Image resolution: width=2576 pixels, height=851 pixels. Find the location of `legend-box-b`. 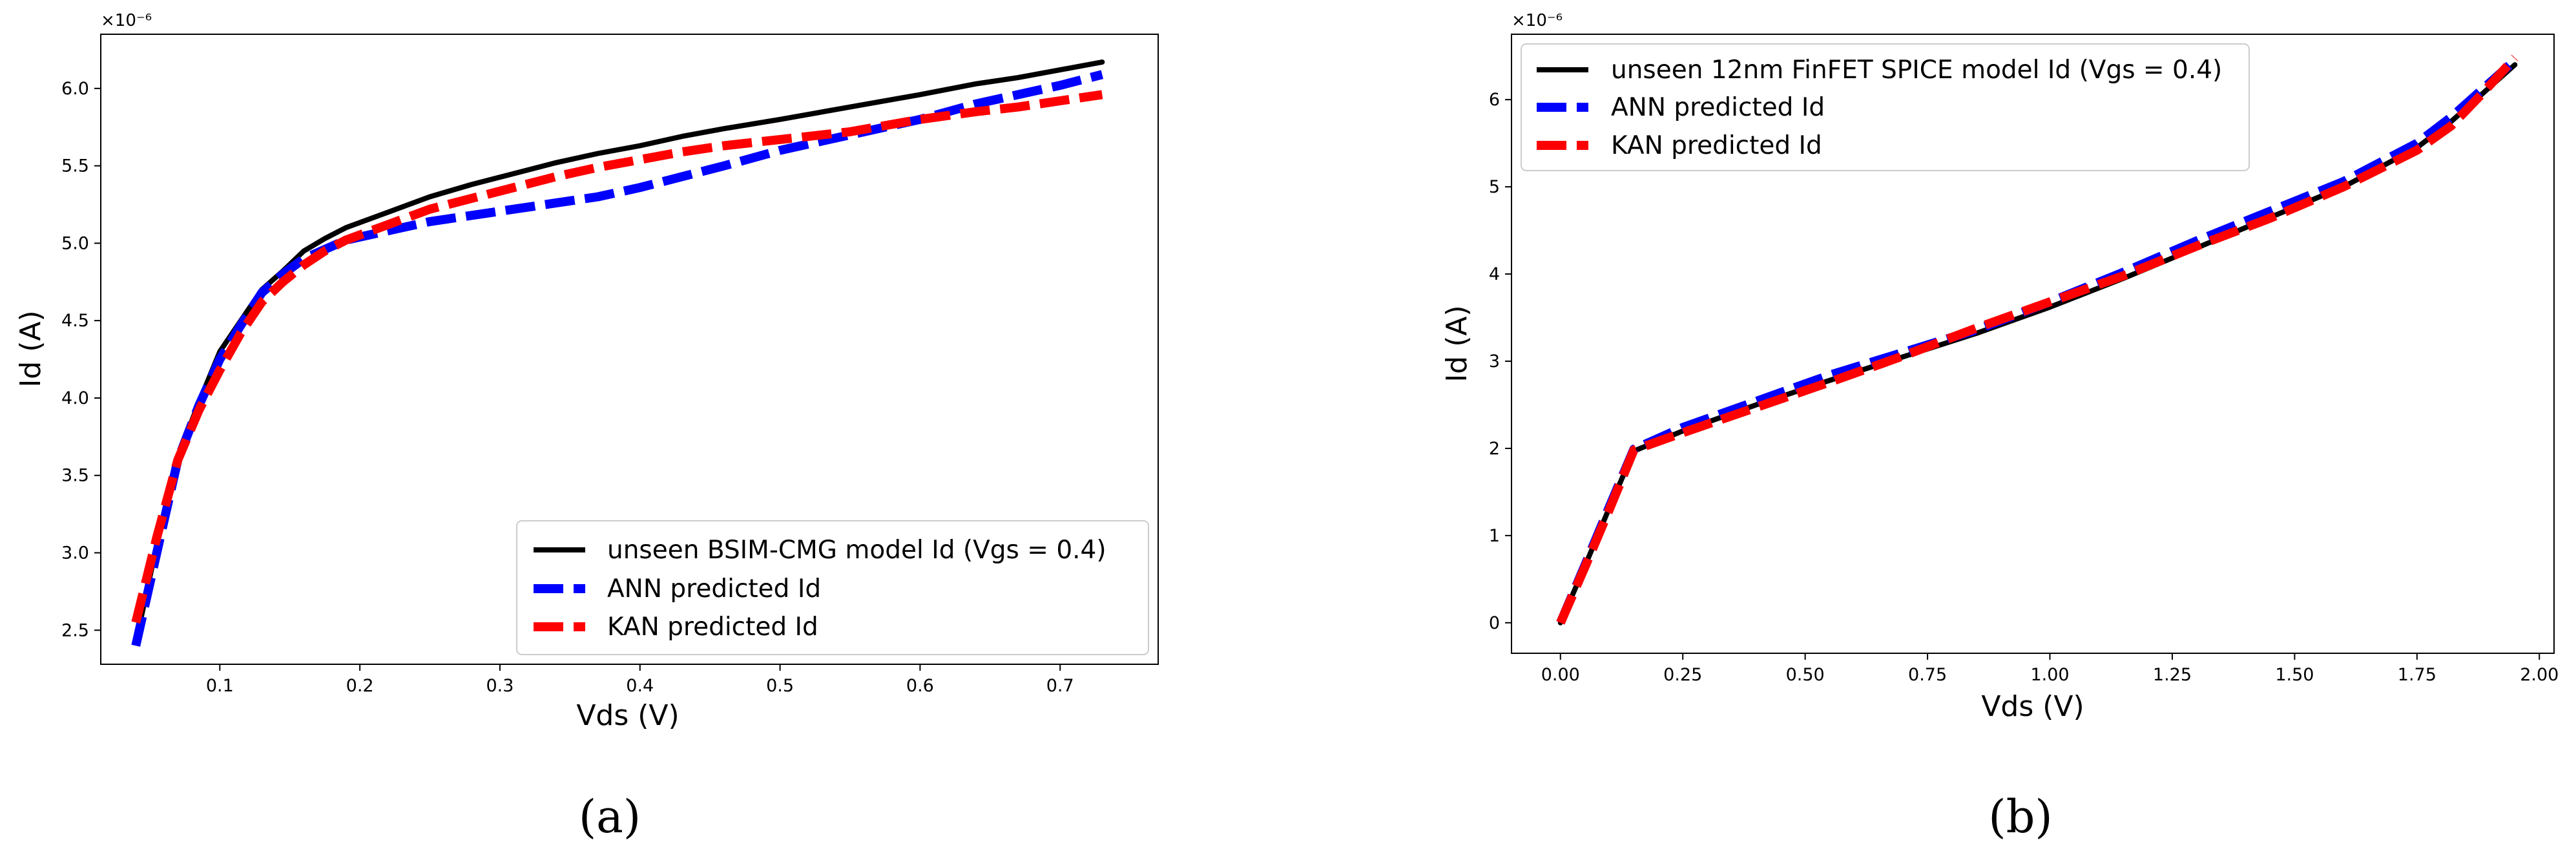

legend-box-b is located at coordinates (1885, 107).